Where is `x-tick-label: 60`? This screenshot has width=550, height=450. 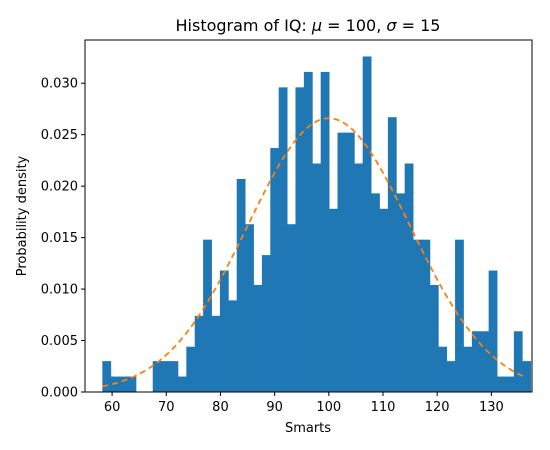 x-tick-label: 60 is located at coordinates (112, 407).